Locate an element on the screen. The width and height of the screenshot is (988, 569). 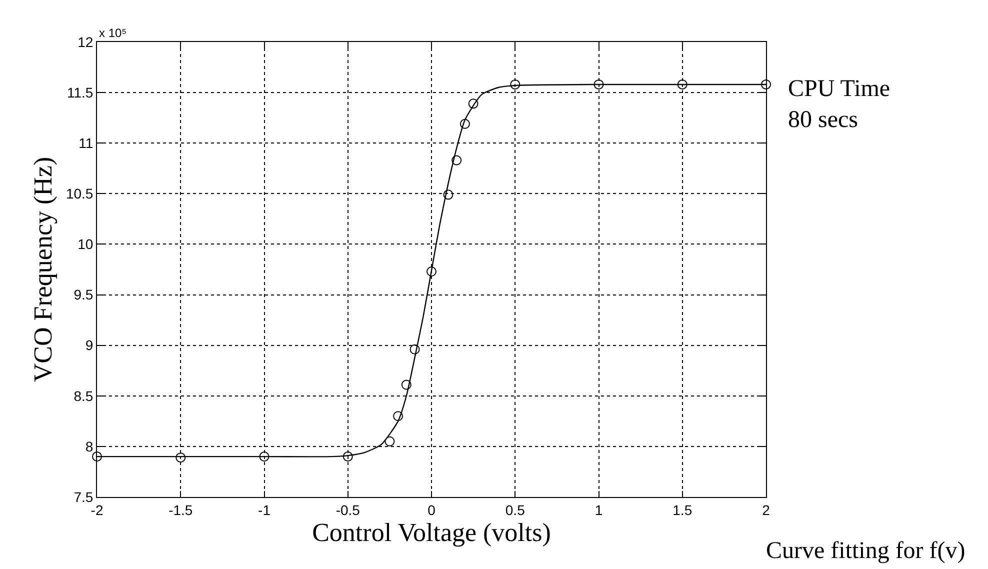
y-tick-label: 8 is located at coordinates (89, 446).